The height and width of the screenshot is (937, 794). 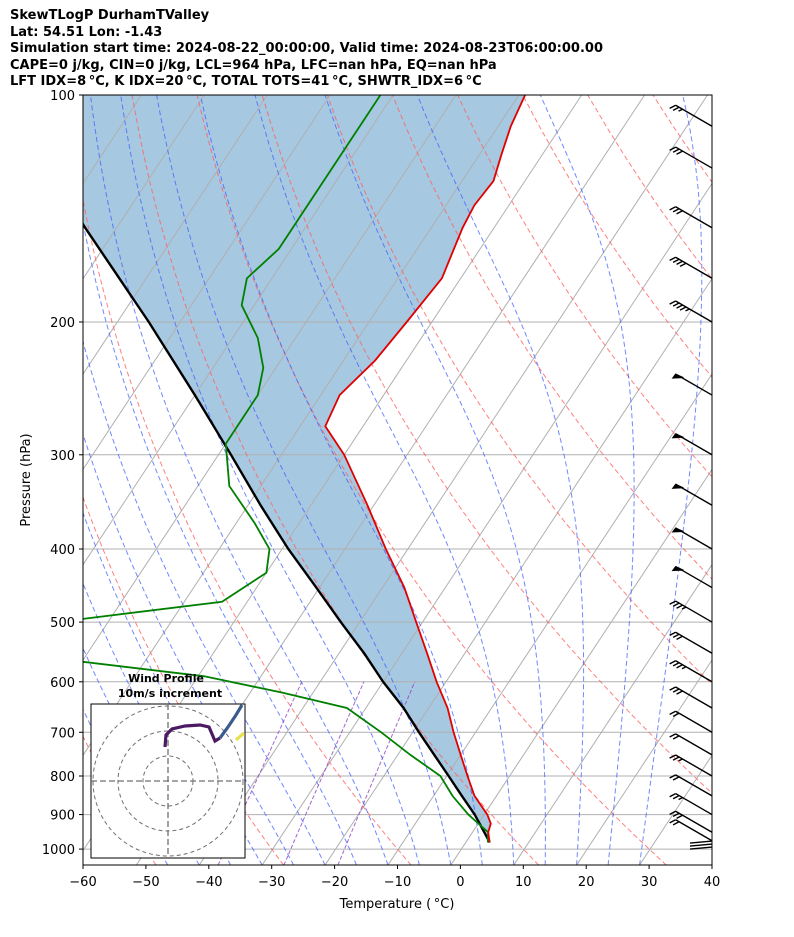 What do you see at coordinates (62, 777) in the screenshot?
I see `y-tick-label: 800` at bounding box center [62, 777].